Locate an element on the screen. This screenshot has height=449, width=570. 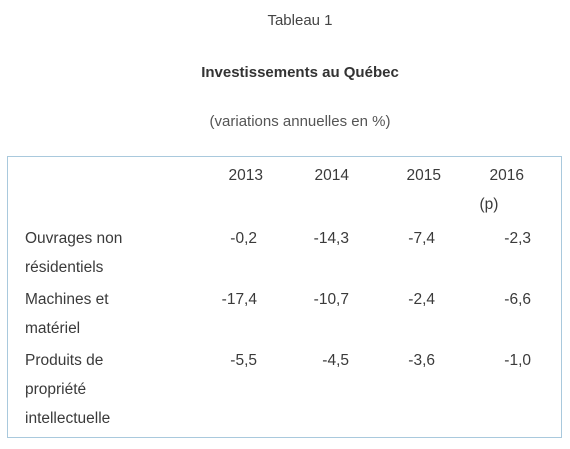
row-label-line: Produits de is located at coordinates (64, 360).